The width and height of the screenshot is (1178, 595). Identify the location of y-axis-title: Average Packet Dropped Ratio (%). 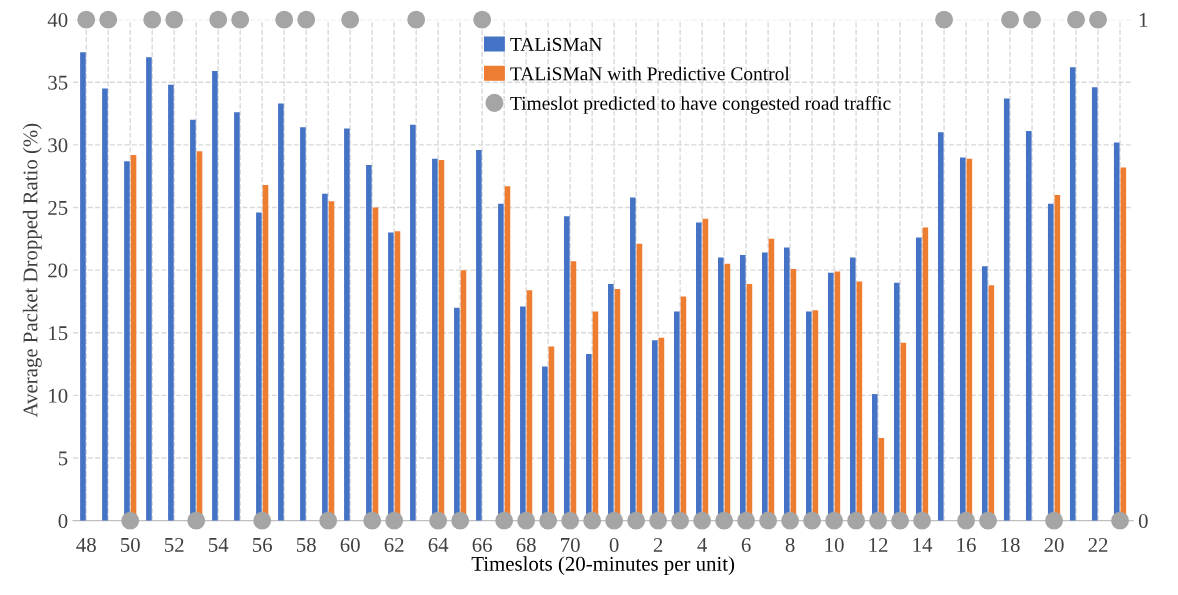
(32, 270).